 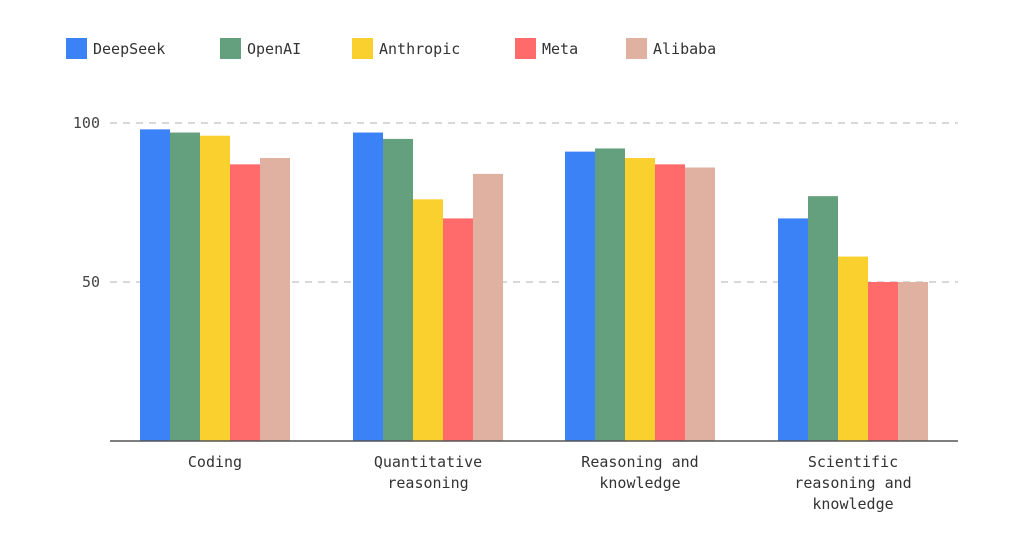 I want to click on x-tick-label: reasoning and, so click(x=852, y=483).